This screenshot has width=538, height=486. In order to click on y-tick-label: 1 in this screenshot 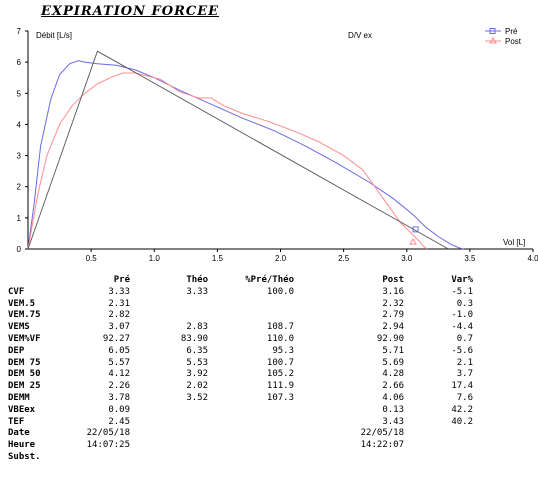, I will do `click(19, 218)`.